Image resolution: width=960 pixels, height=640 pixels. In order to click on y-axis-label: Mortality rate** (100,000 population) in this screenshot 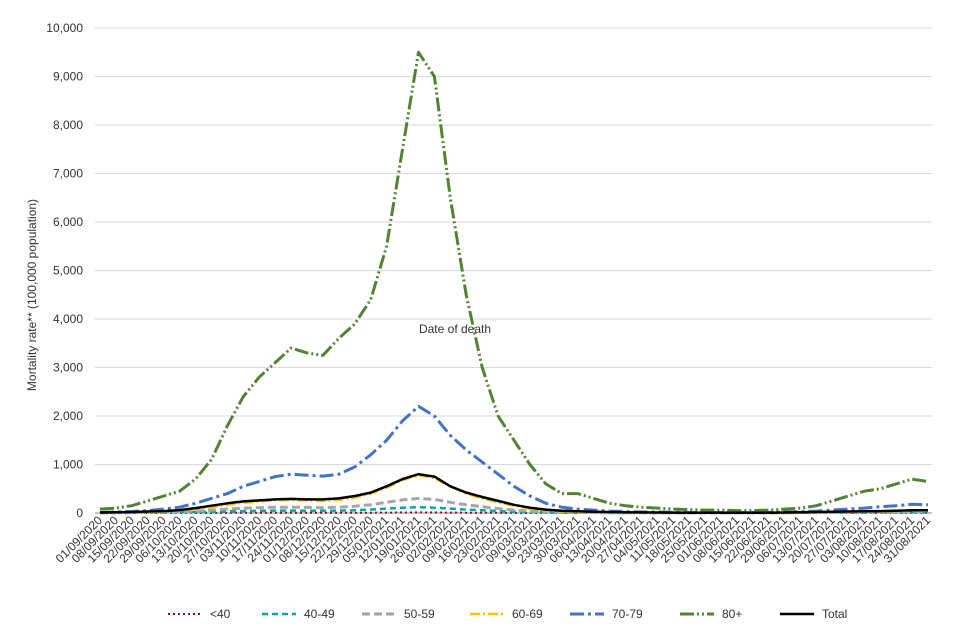, I will do `click(32, 295)`.